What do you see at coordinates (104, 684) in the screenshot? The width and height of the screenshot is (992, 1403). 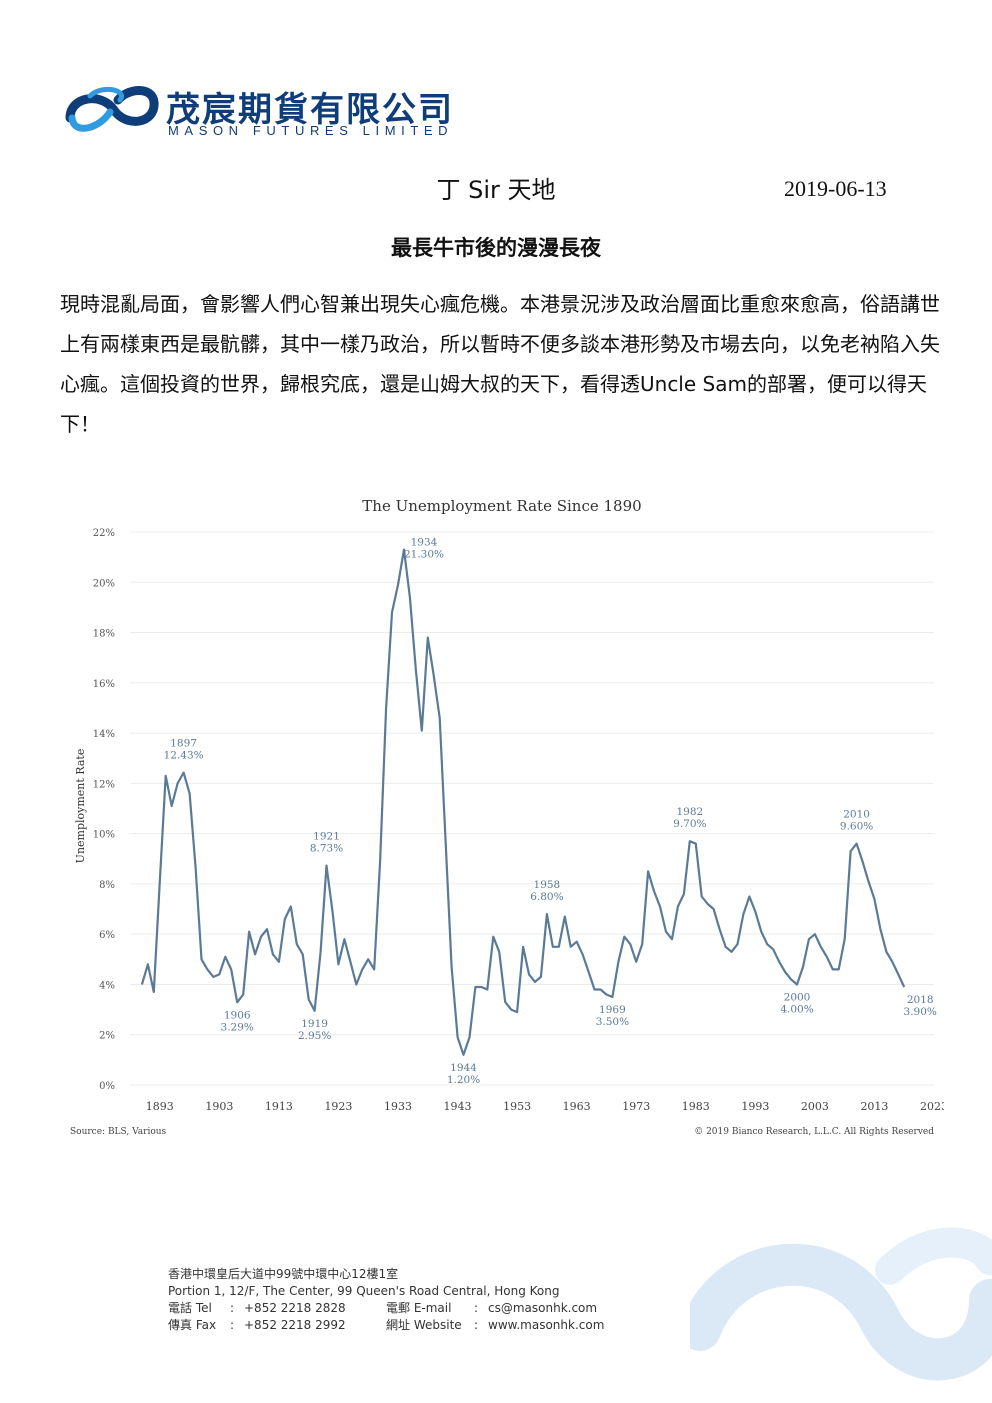 I see `y-tick-label: 16%` at bounding box center [104, 684].